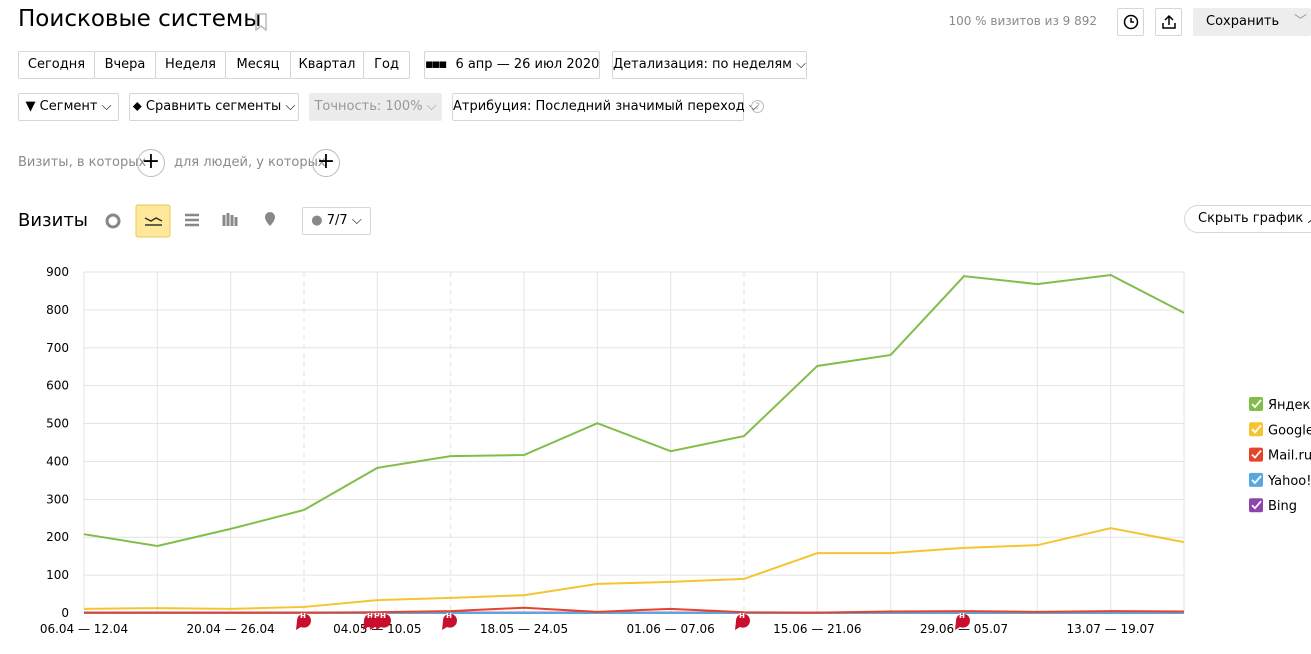 This screenshot has width=1311, height=654. I want to click on active-line-icon, so click(153, 221).